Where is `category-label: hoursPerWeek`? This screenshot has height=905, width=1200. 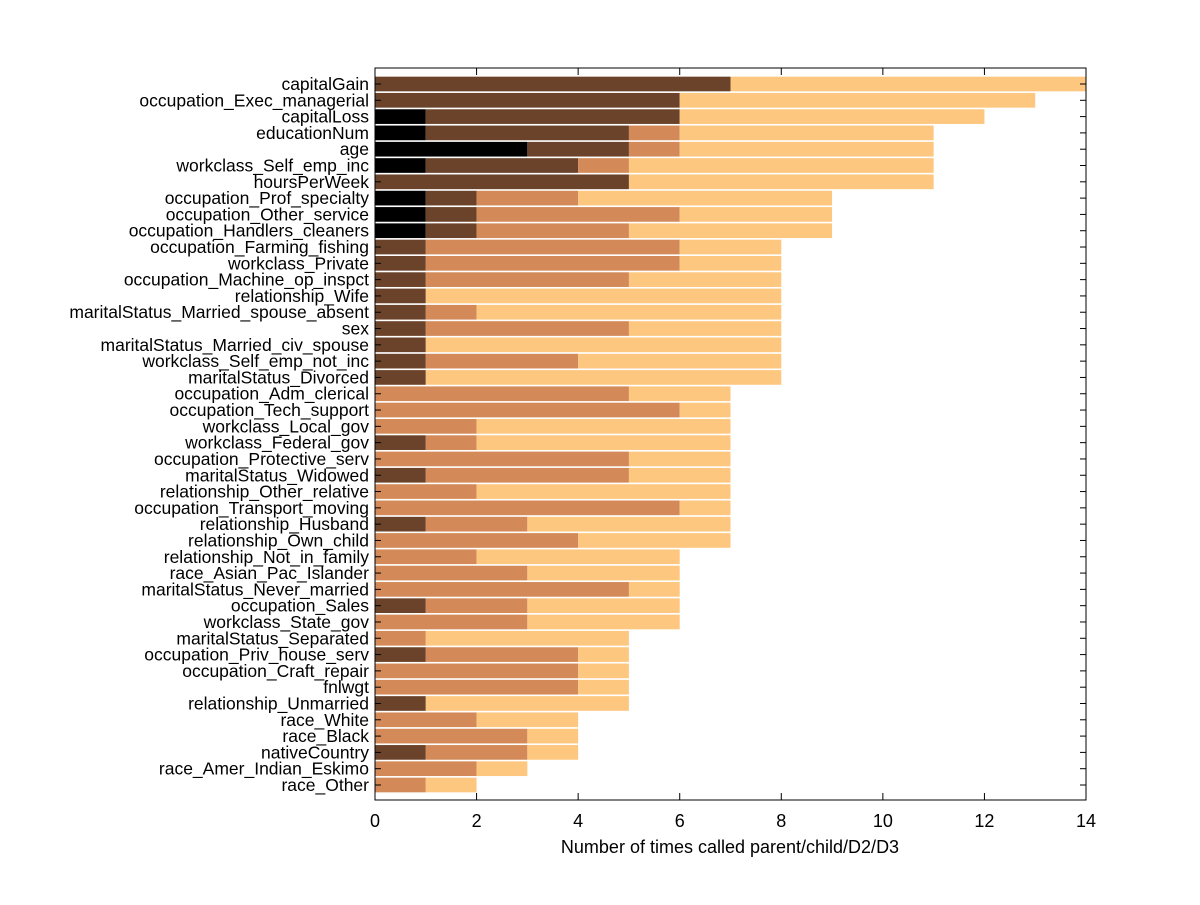
category-label: hoursPerWeek is located at coordinates (312, 182).